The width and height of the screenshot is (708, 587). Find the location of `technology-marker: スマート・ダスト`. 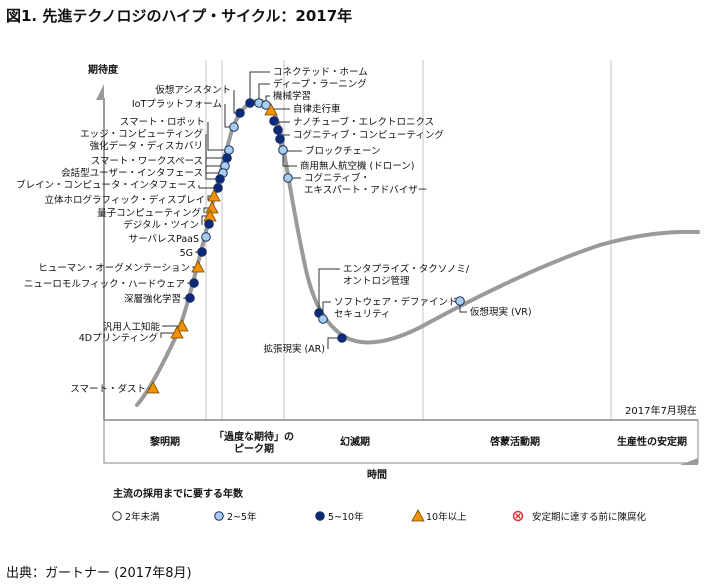

technology-marker: スマート・ダスト is located at coordinates (115, 388).